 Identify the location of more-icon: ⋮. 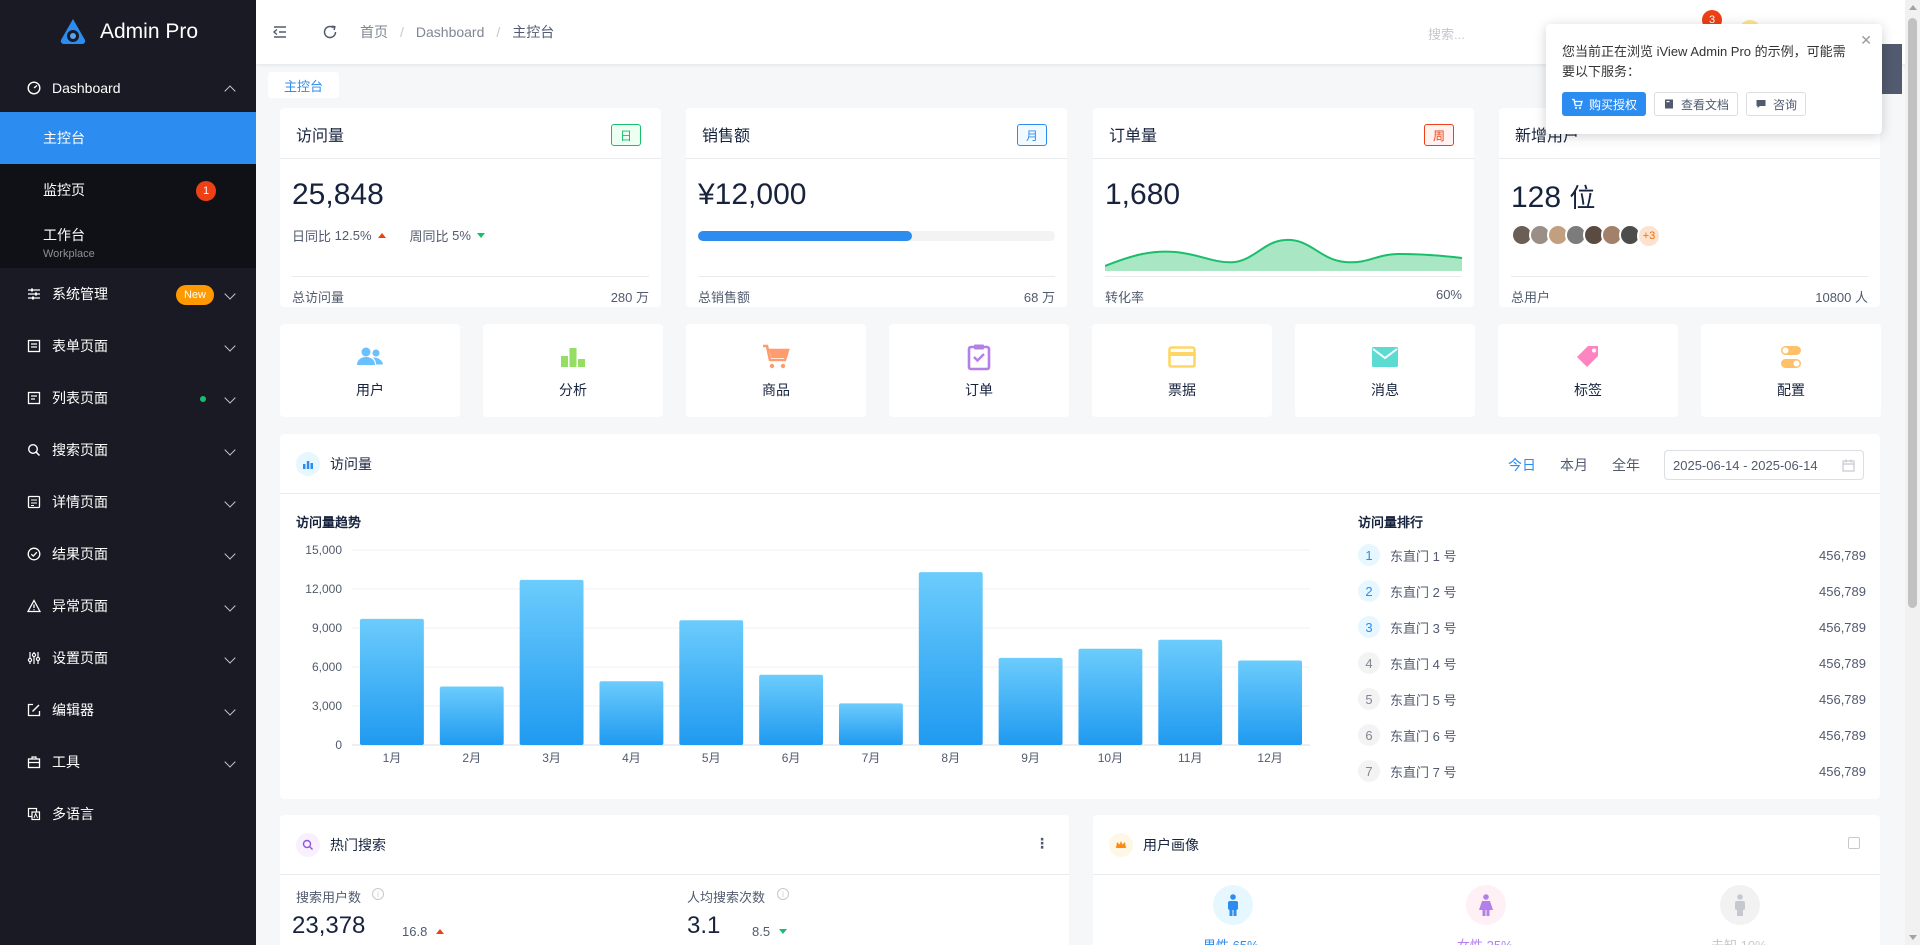
(1042, 843).